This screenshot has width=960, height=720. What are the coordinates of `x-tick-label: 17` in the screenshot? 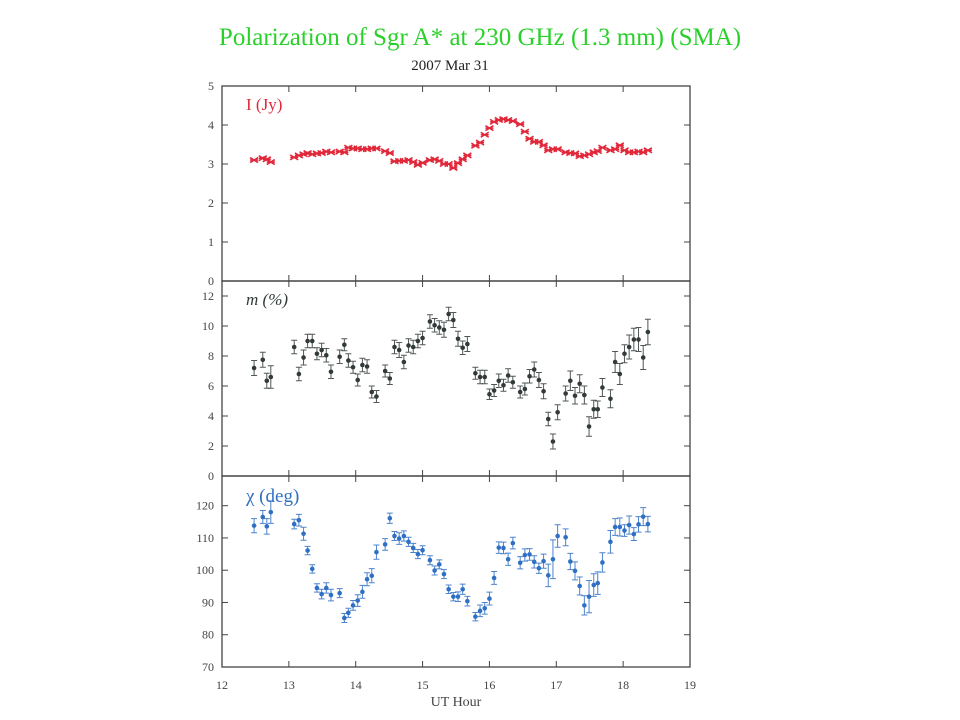 It's located at (556, 685).